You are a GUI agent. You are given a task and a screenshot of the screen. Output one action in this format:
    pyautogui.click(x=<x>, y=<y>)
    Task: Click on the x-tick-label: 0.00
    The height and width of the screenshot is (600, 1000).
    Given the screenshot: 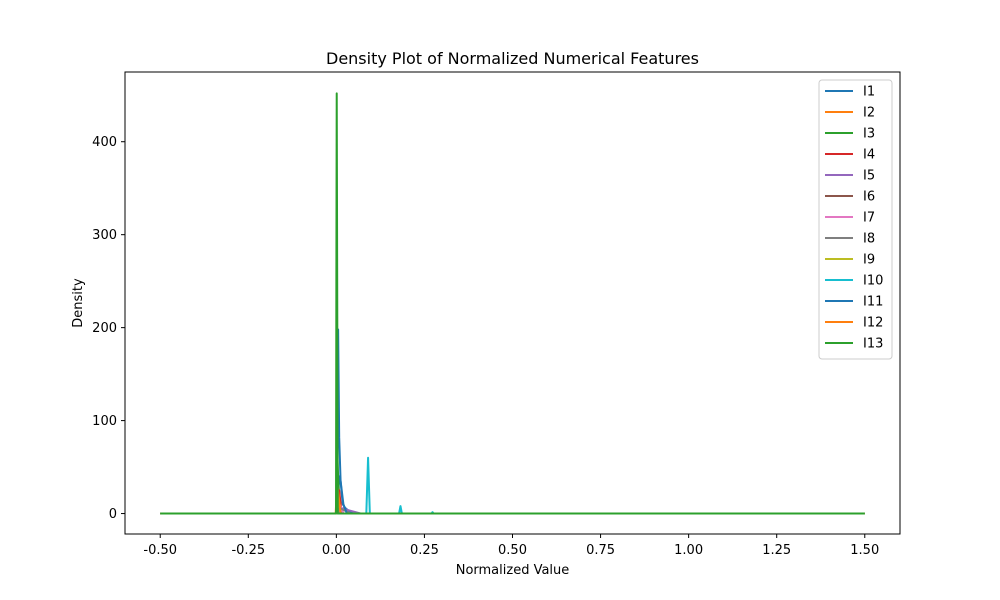 What is the action you would take?
    pyautogui.click(x=336, y=550)
    